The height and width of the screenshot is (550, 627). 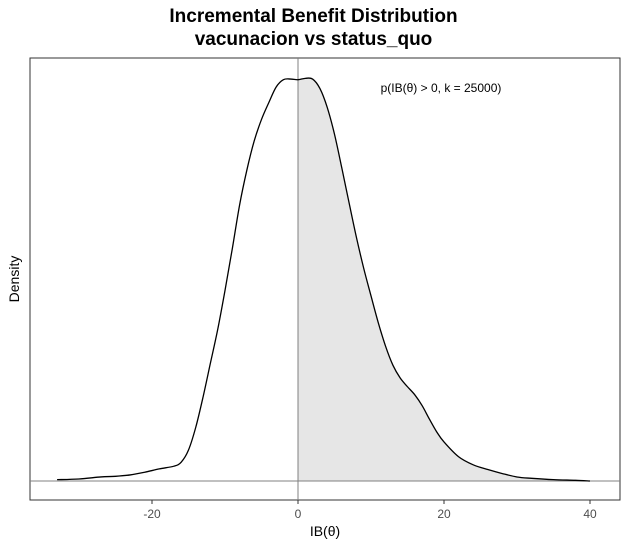 What do you see at coordinates (14, 279) in the screenshot?
I see `y-axis-title: Density` at bounding box center [14, 279].